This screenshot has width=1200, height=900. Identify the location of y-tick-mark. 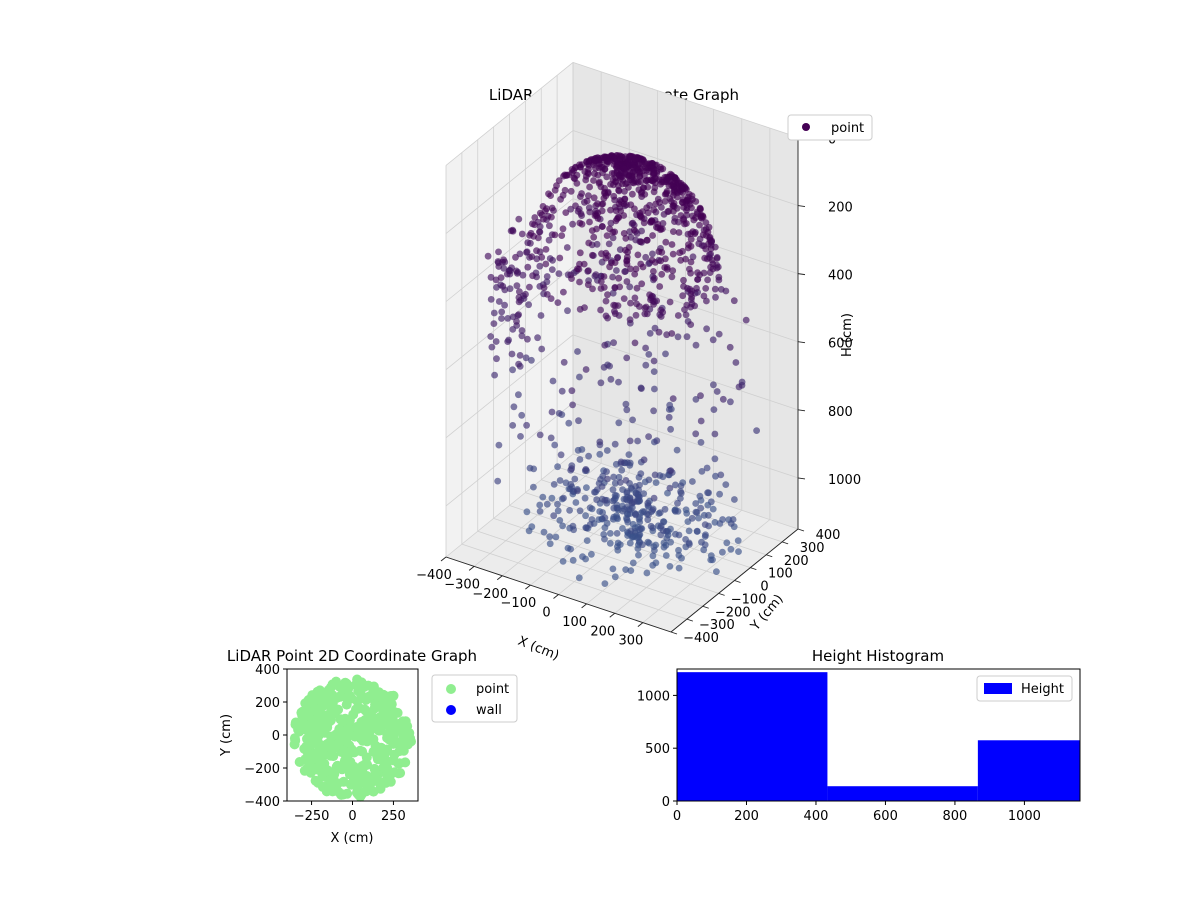
(674, 633).